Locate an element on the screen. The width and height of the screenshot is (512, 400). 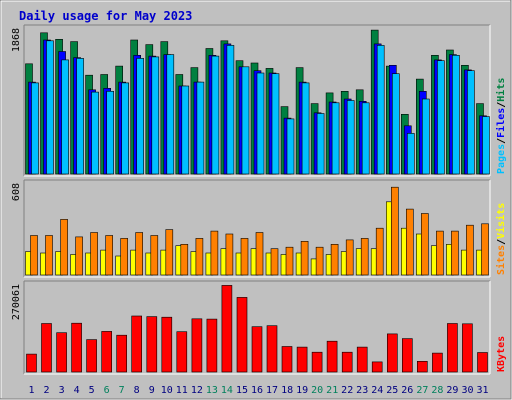
legend-sites: Sites is located at coordinates (501, 260).